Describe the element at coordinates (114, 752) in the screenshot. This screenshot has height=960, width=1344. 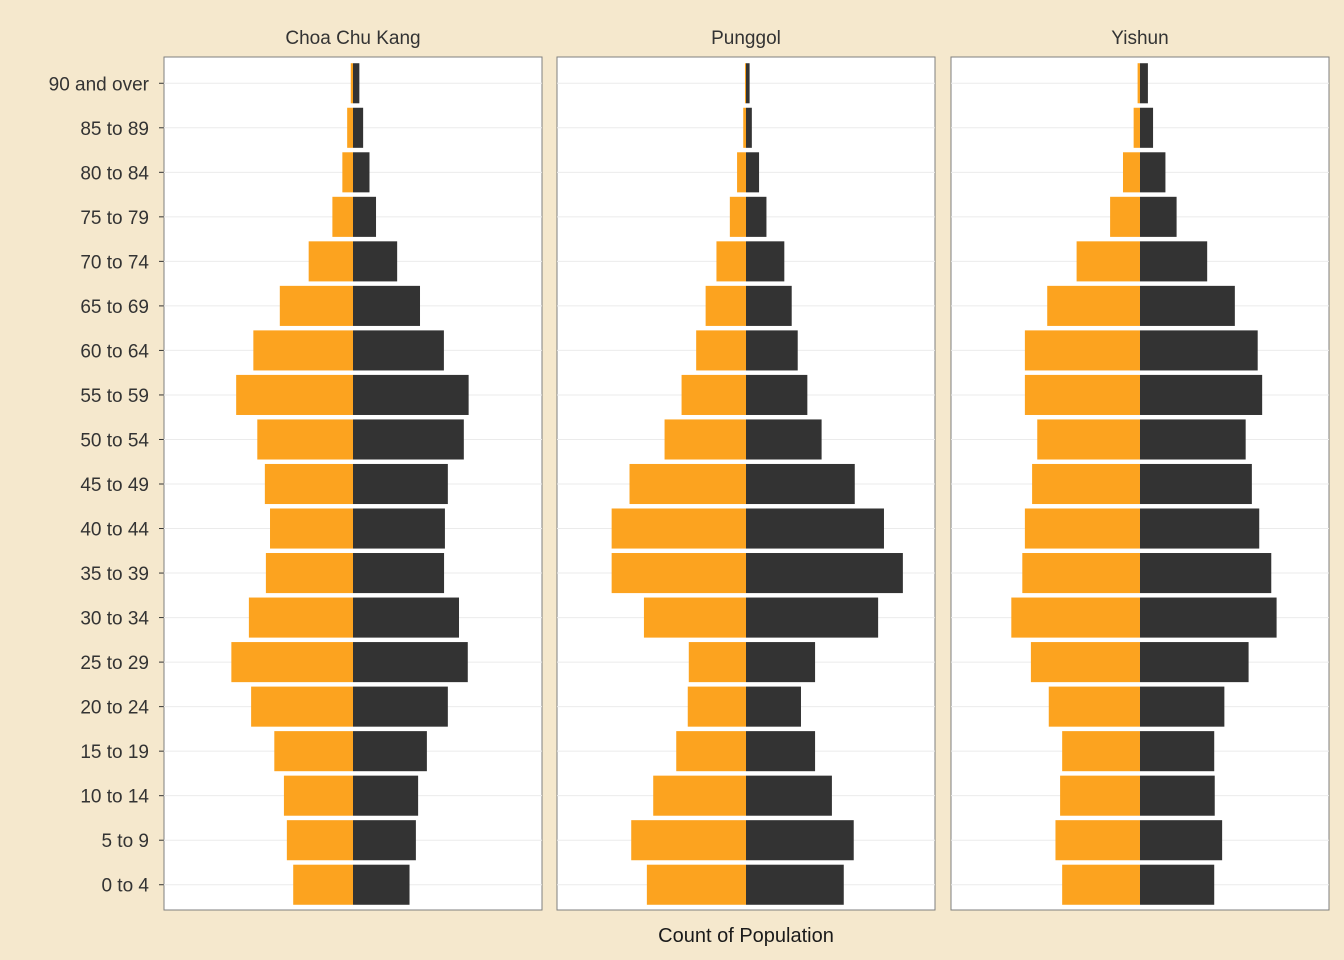
I see `y-tick-label: 15 to 19` at that location.